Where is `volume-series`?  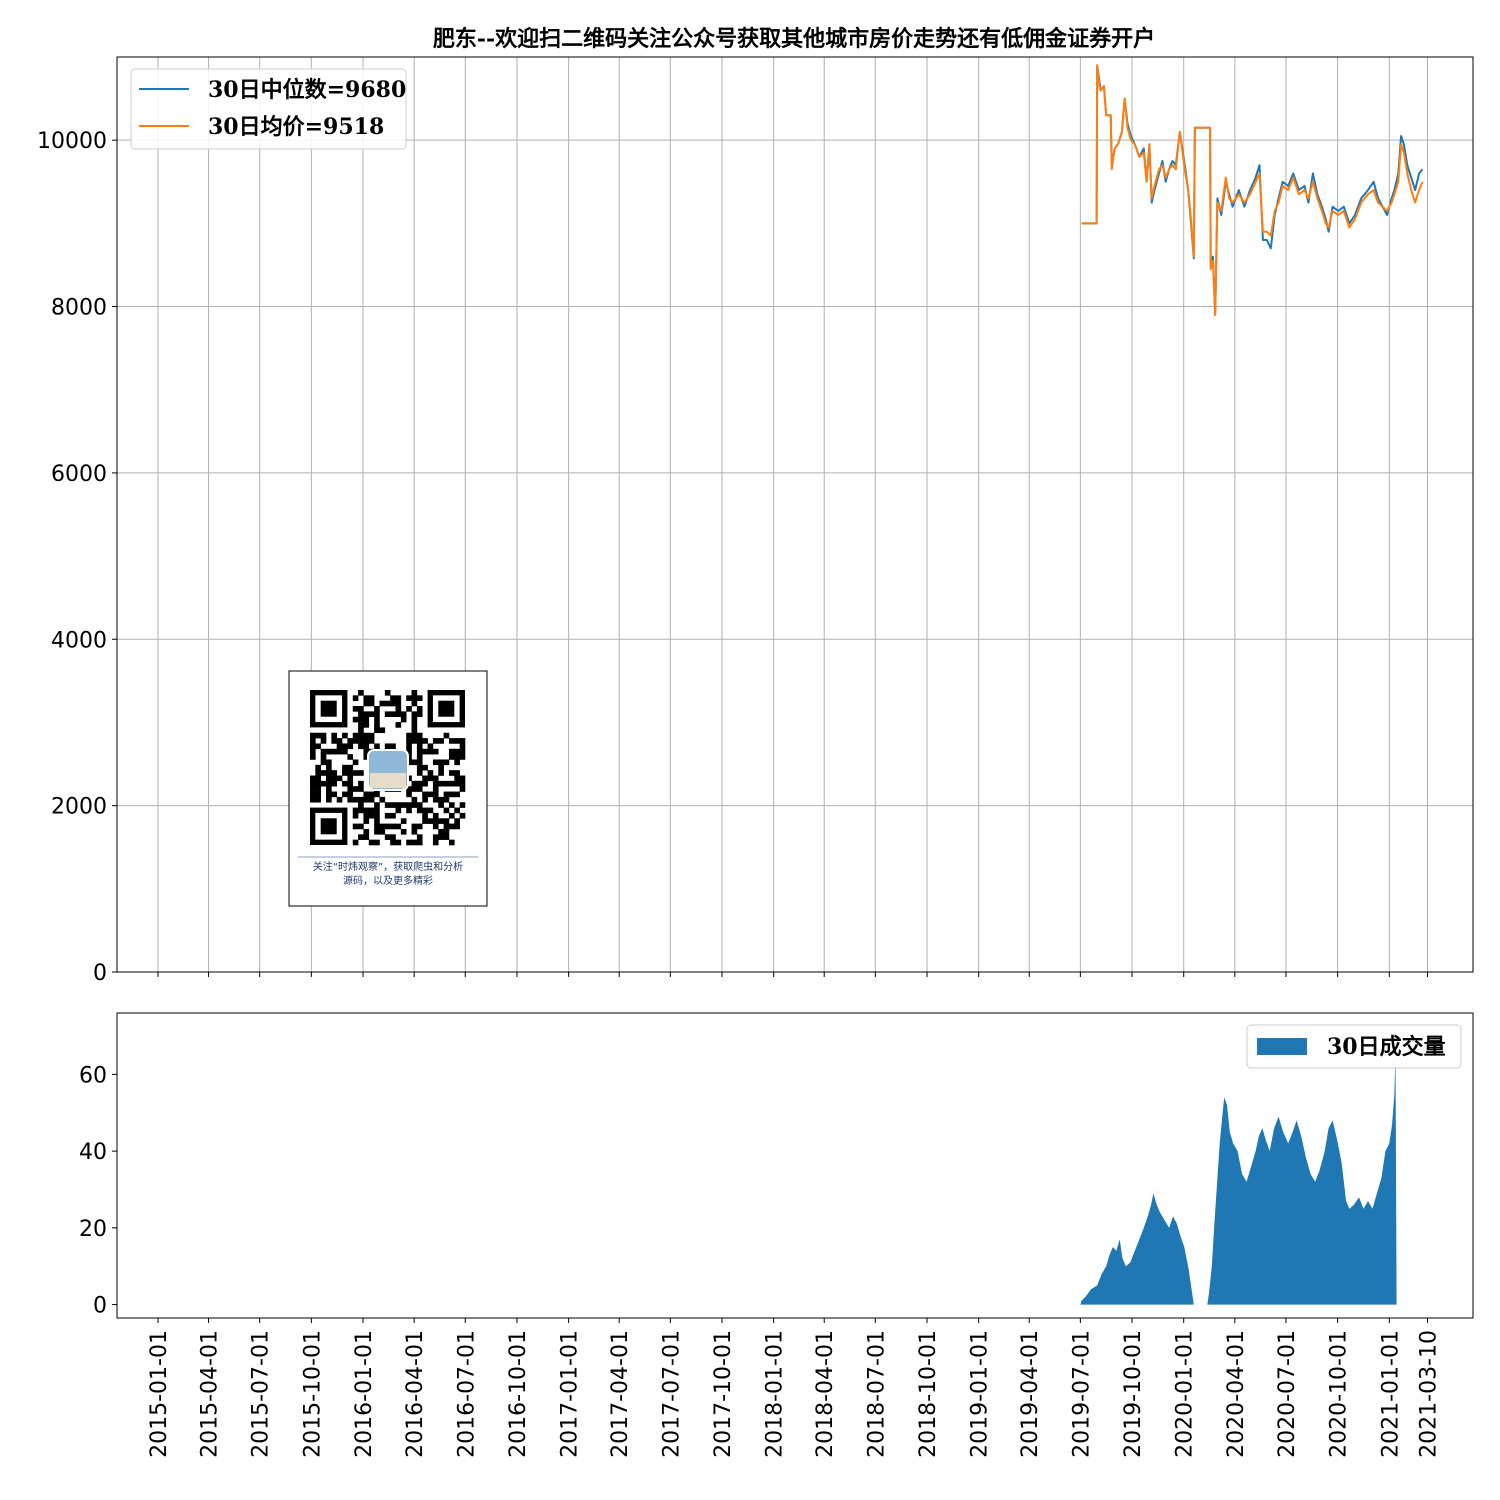 volume-series is located at coordinates (1238, 1178).